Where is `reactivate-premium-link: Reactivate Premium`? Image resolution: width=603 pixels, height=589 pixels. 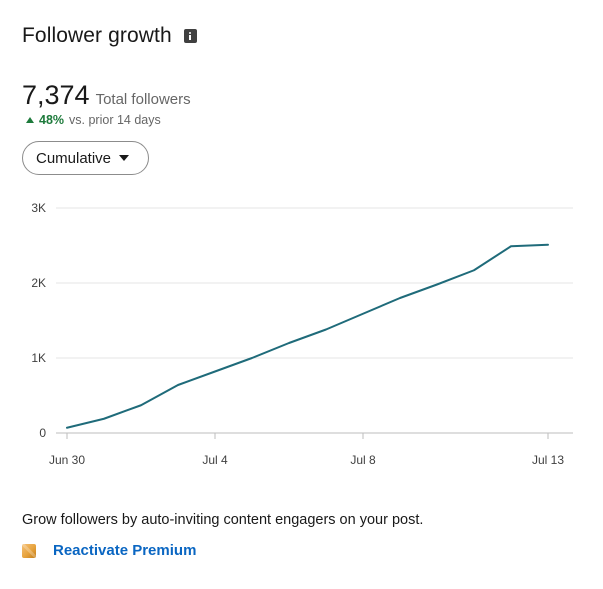
reactivate-premium-link: Reactivate Premium is located at coordinates (125, 550).